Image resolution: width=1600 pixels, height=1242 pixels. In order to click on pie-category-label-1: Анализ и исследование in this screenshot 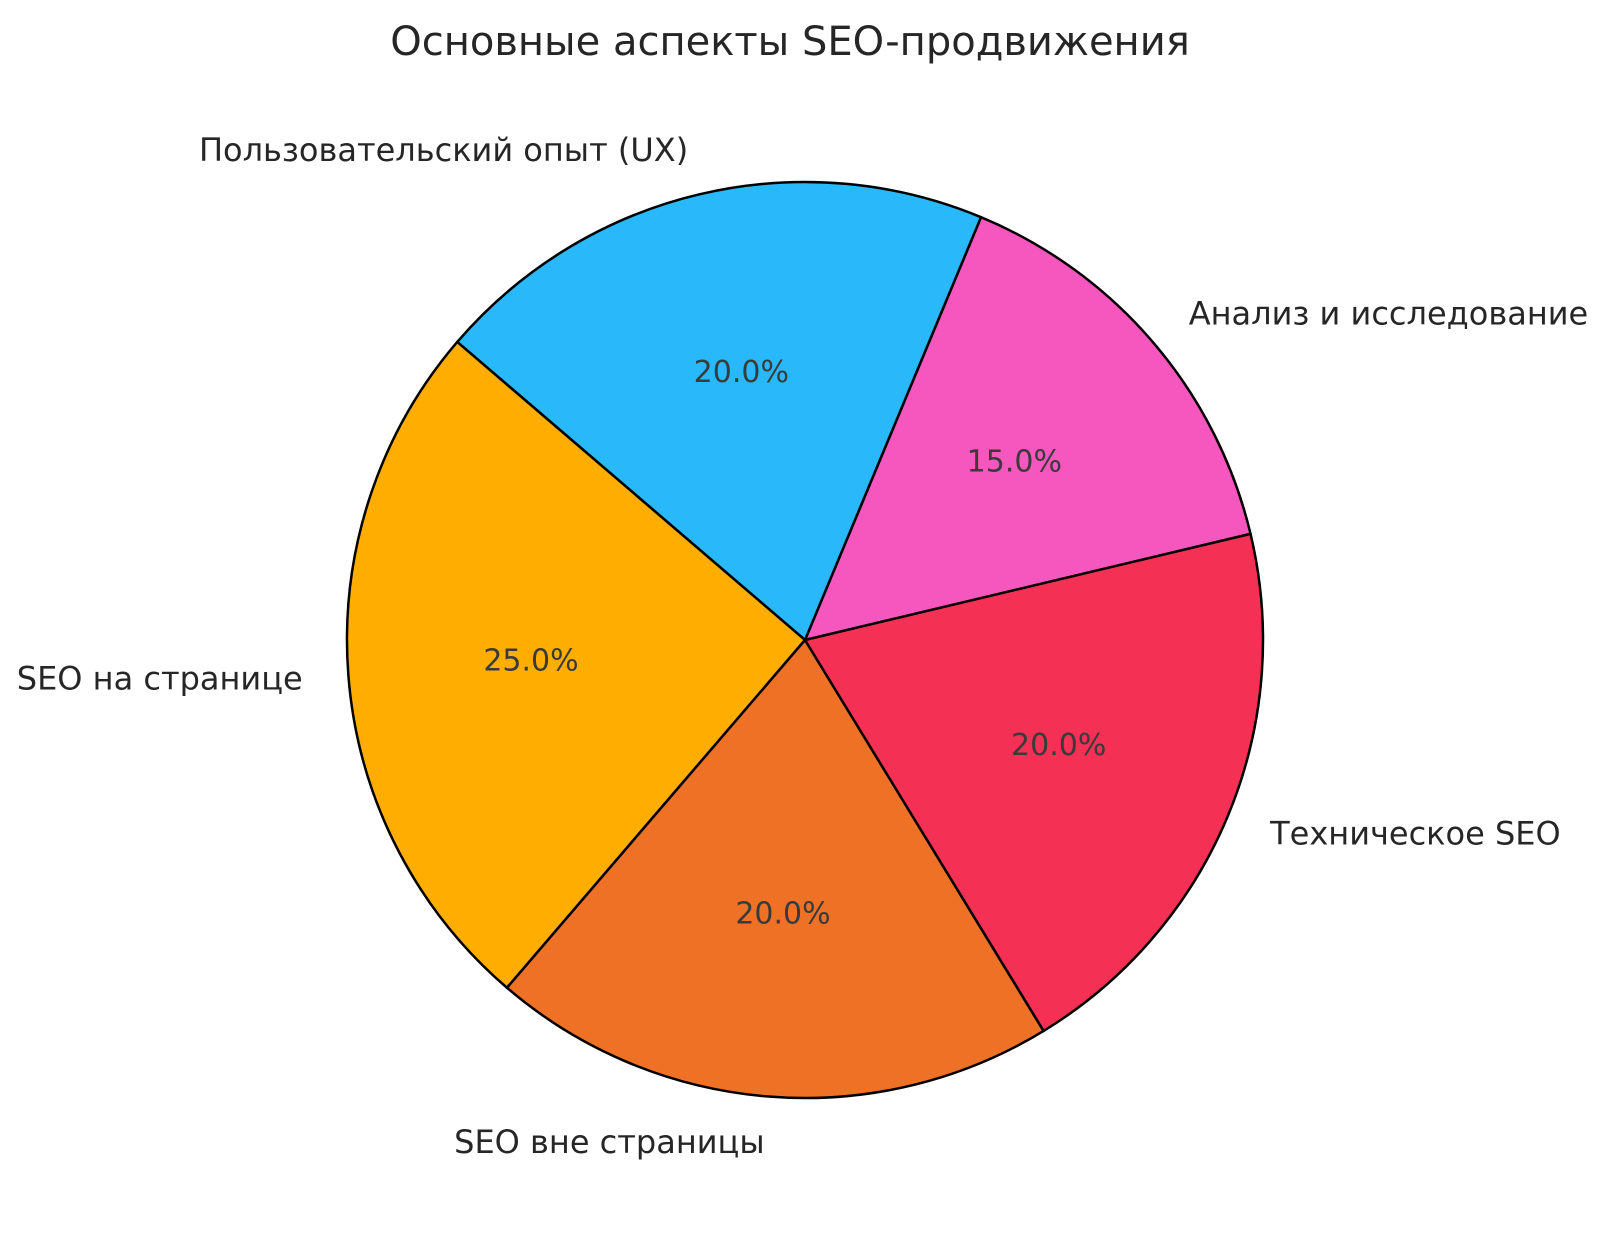, I will do `click(1389, 314)`.